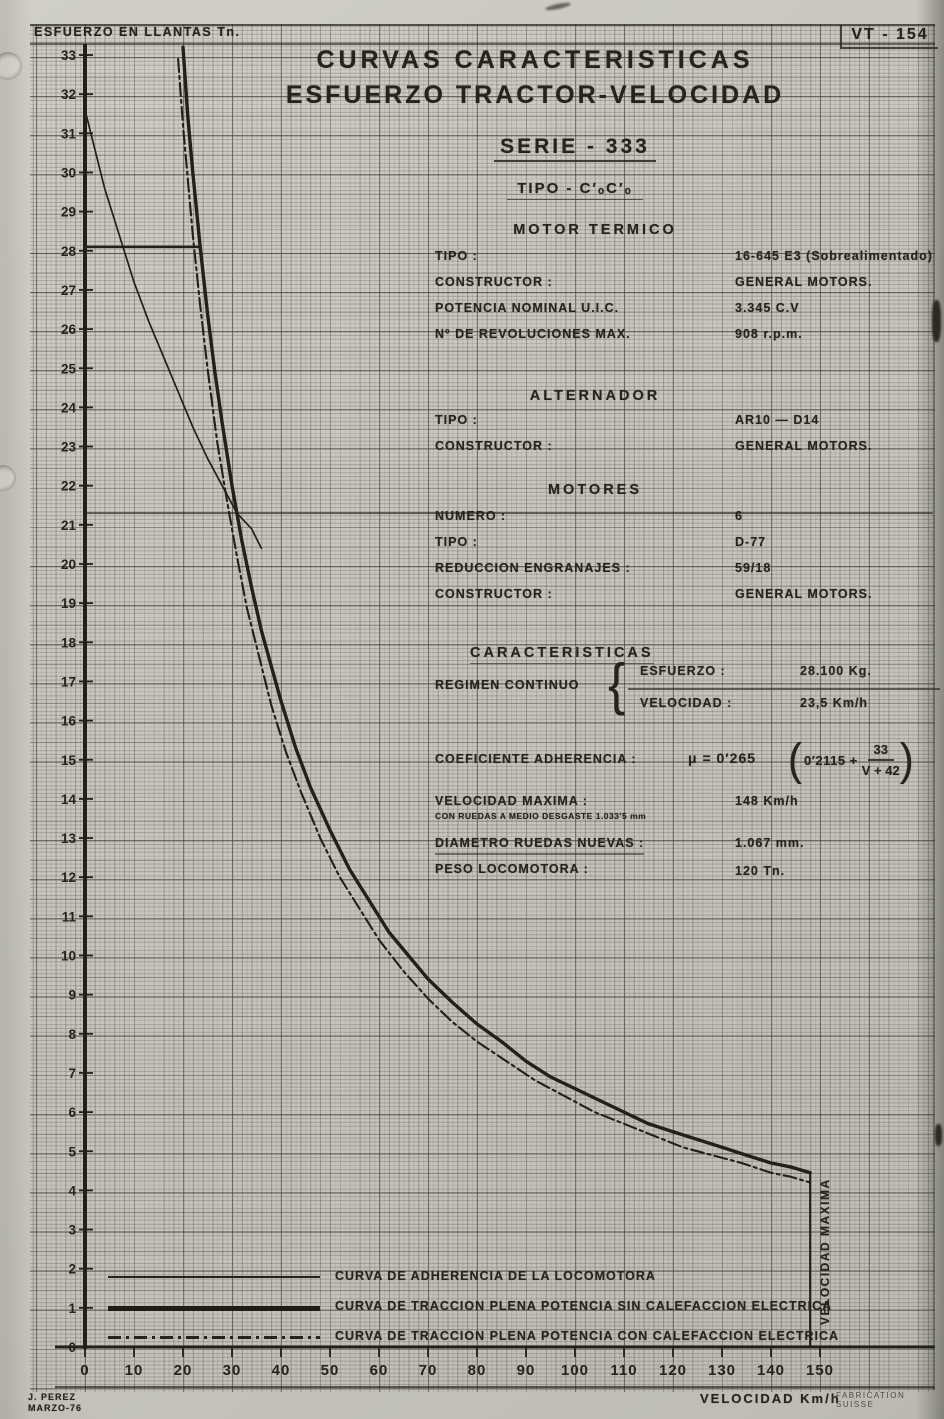  Describe the element at coordinates (880, 751) in the screenshot. I see `fraction-numerator: 33` at that location.